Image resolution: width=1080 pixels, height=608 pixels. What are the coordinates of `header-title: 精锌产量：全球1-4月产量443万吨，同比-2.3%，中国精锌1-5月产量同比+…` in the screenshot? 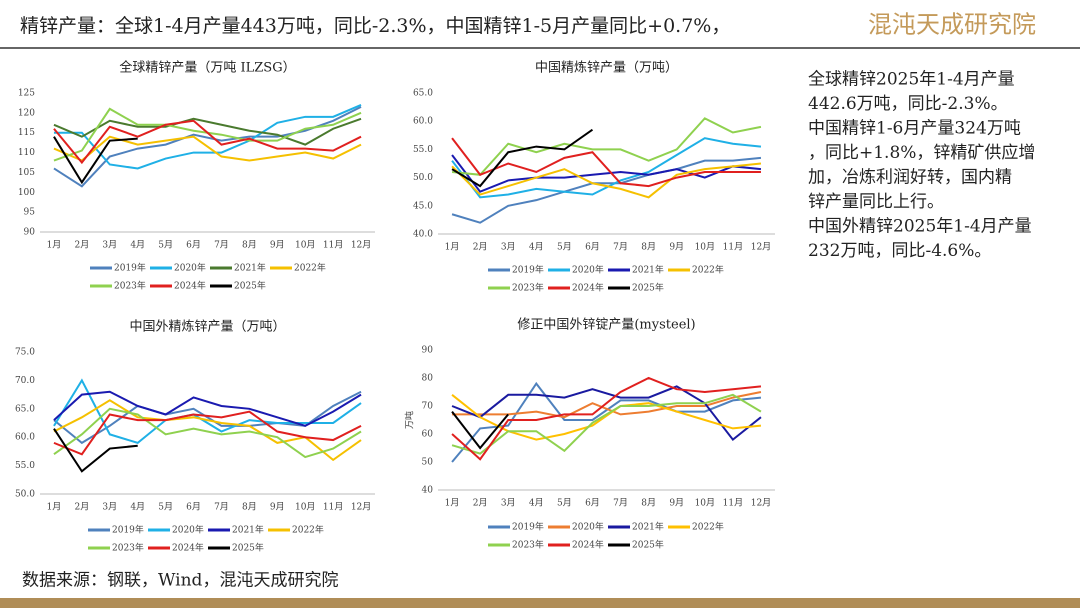 It's located at (375, 26).